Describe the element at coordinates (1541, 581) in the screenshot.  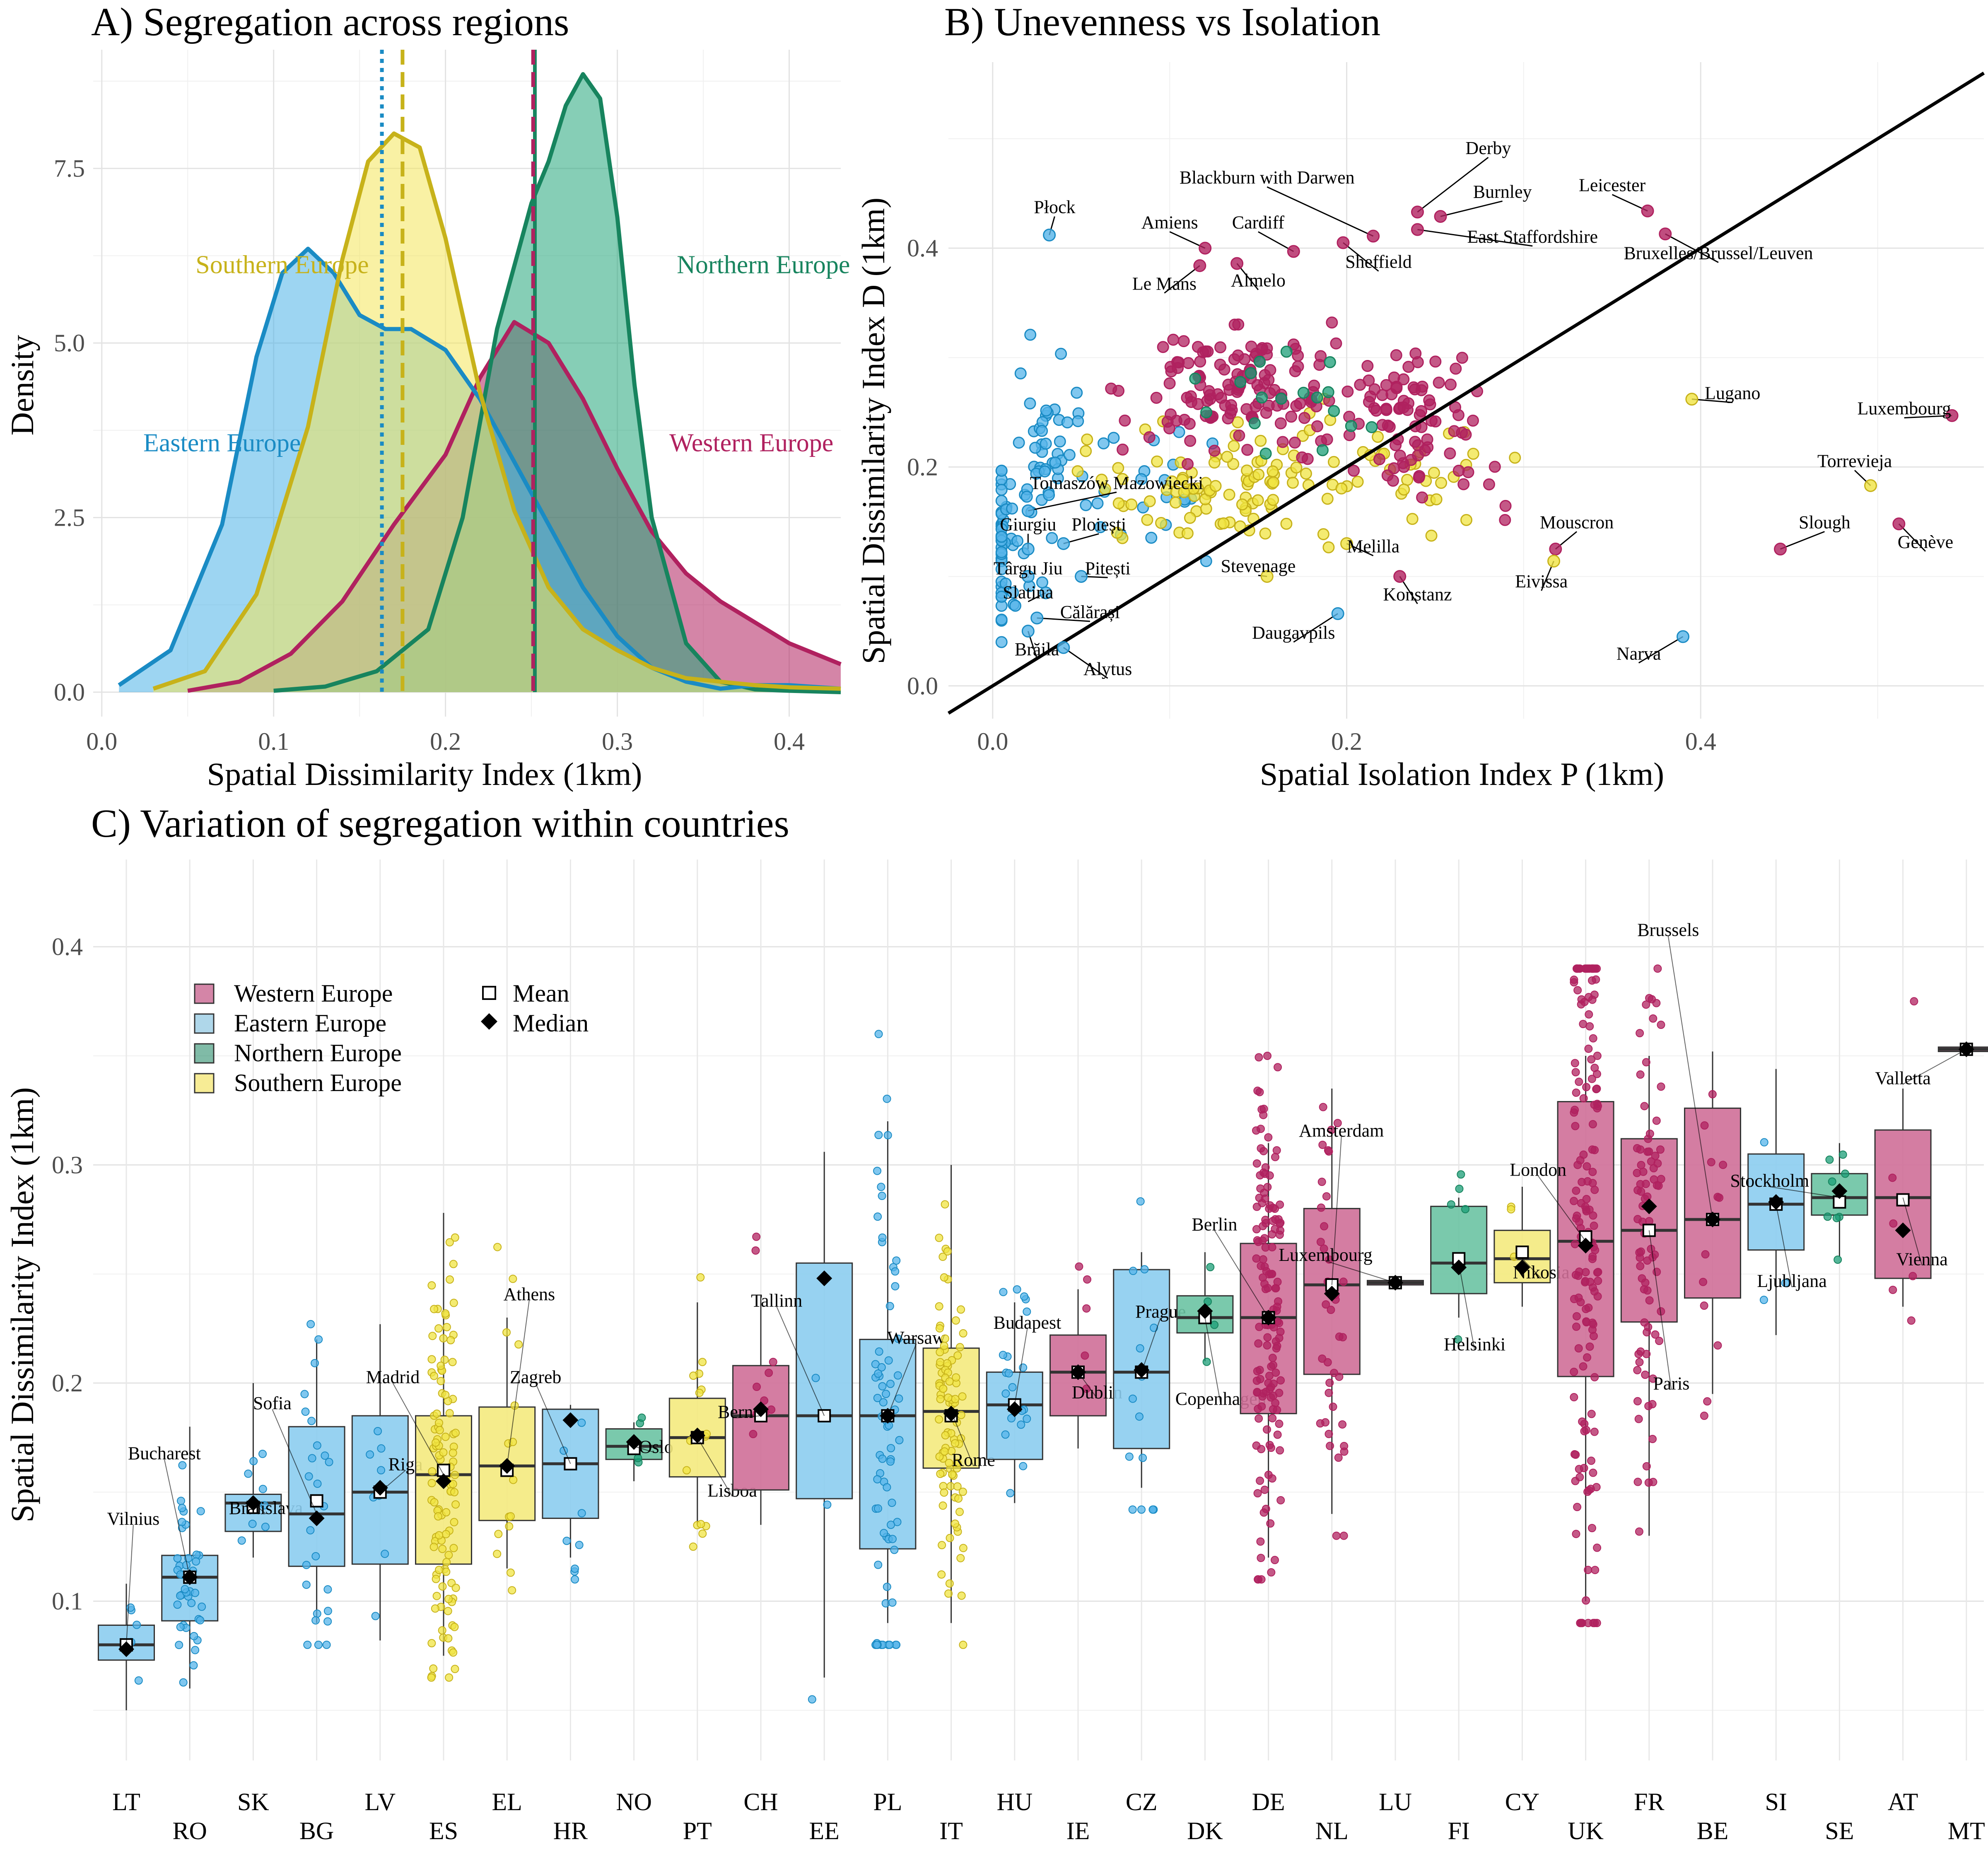
I see `city-label: Eivissa` at that location.